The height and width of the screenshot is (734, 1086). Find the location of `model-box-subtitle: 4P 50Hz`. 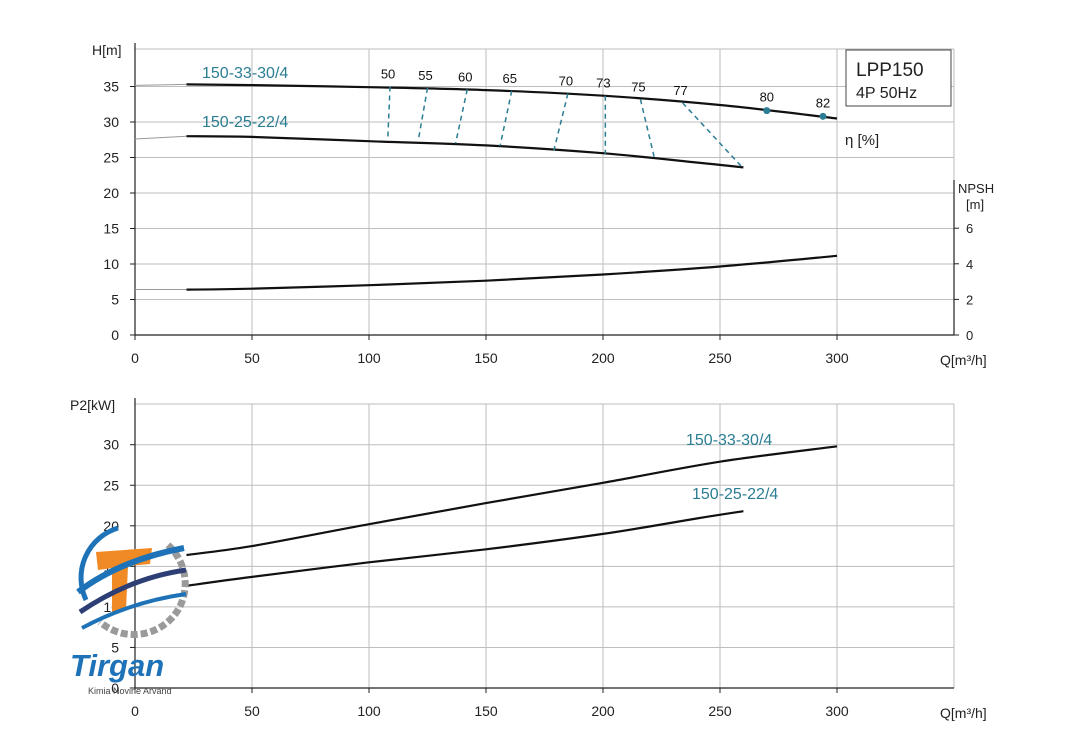

model-box-subtitle: 4P 50Hz is located at coordinates (886, 93).